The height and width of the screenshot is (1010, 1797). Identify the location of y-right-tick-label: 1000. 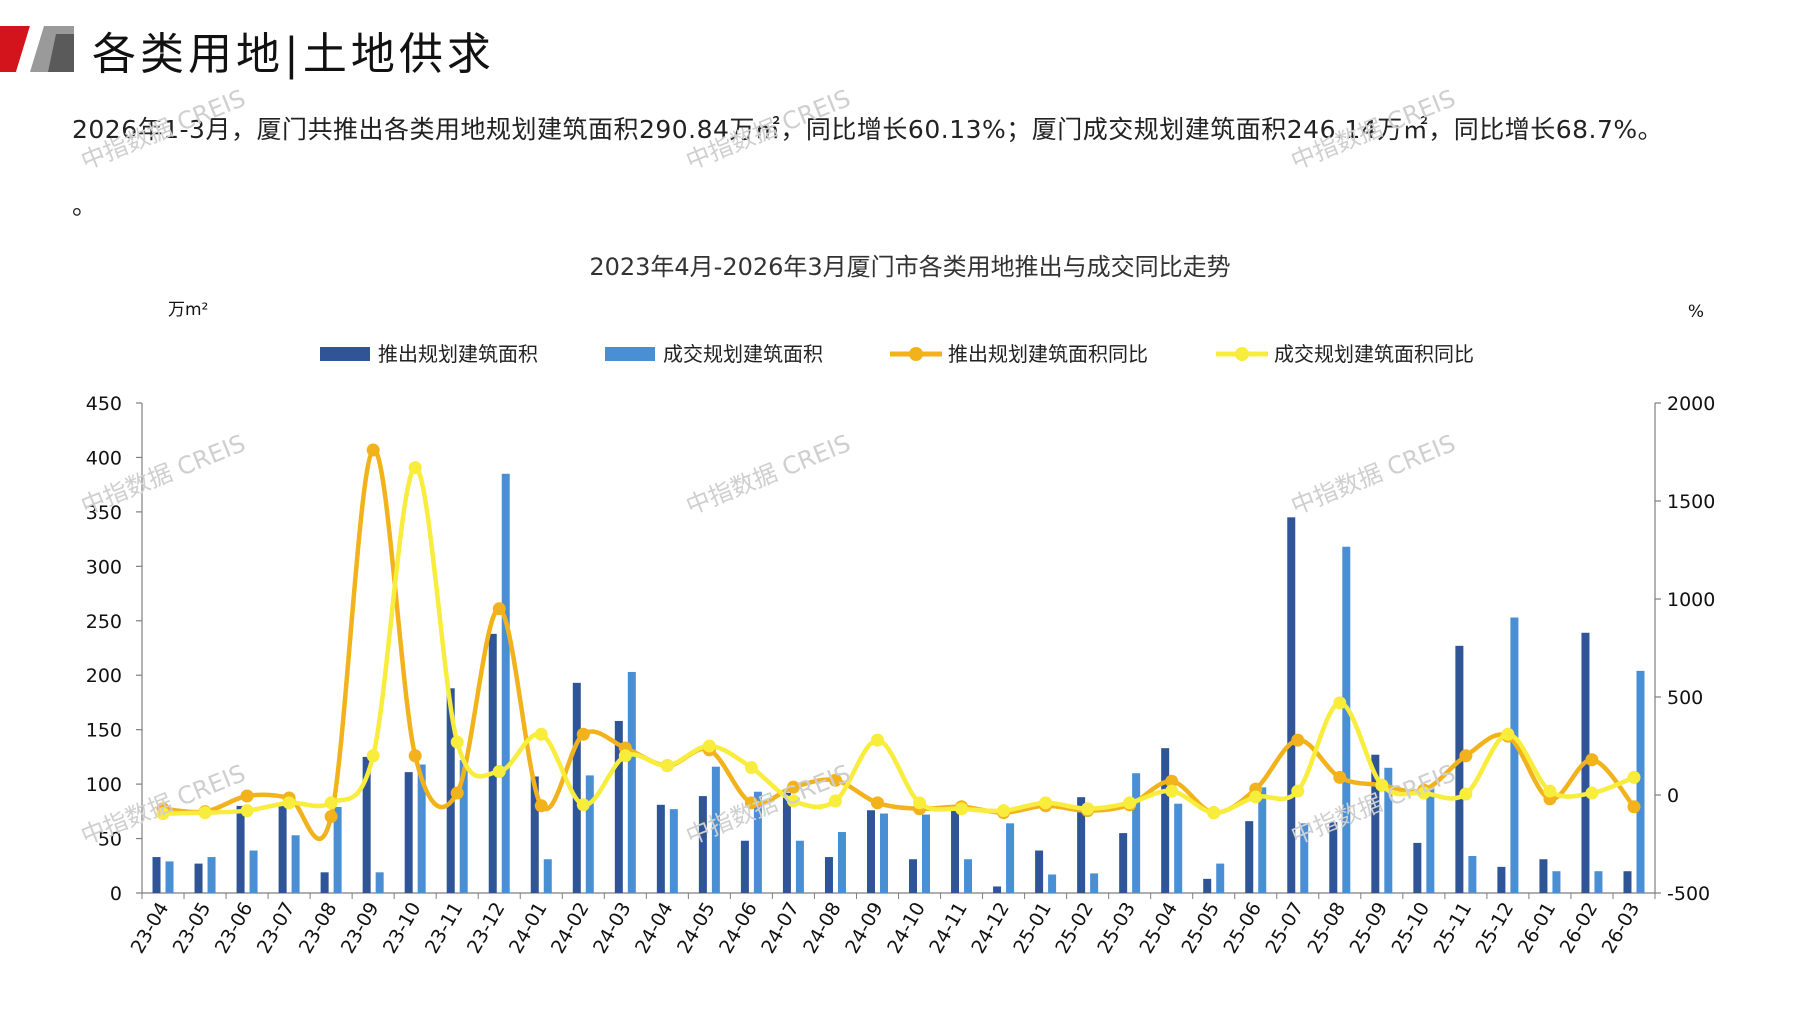
(1691, 600).